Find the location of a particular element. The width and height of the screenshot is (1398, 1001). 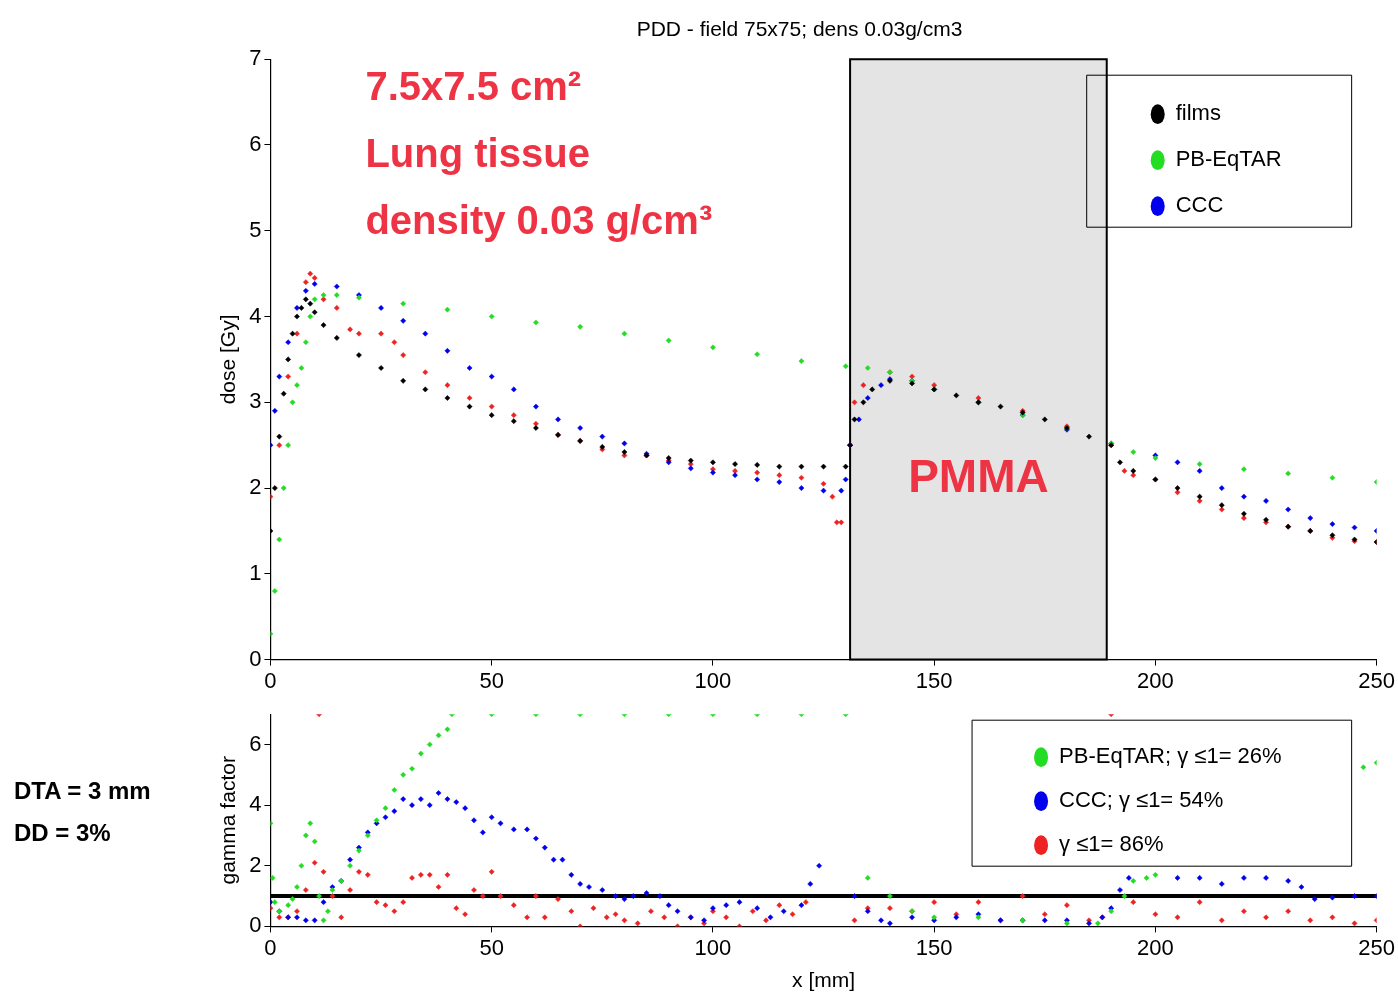

legend-label: PB-EqTAR; γ ≤1= 26% is located at coordinates (1170, 756).